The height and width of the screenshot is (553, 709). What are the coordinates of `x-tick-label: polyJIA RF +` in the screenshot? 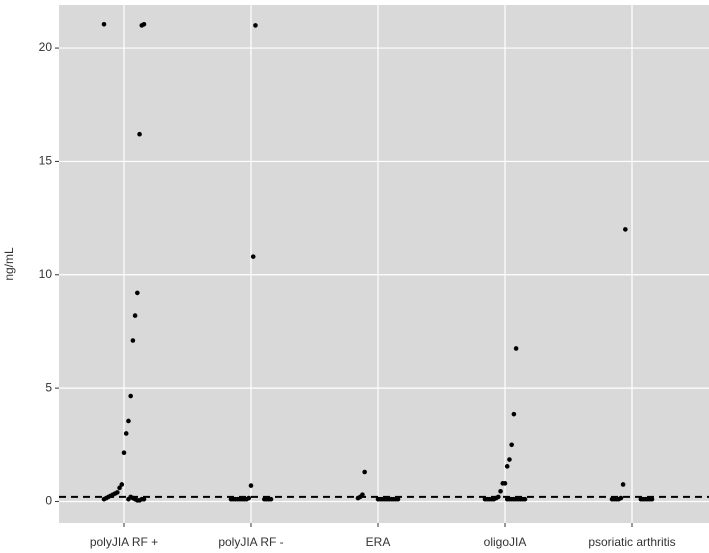 It's located at (124, 542).